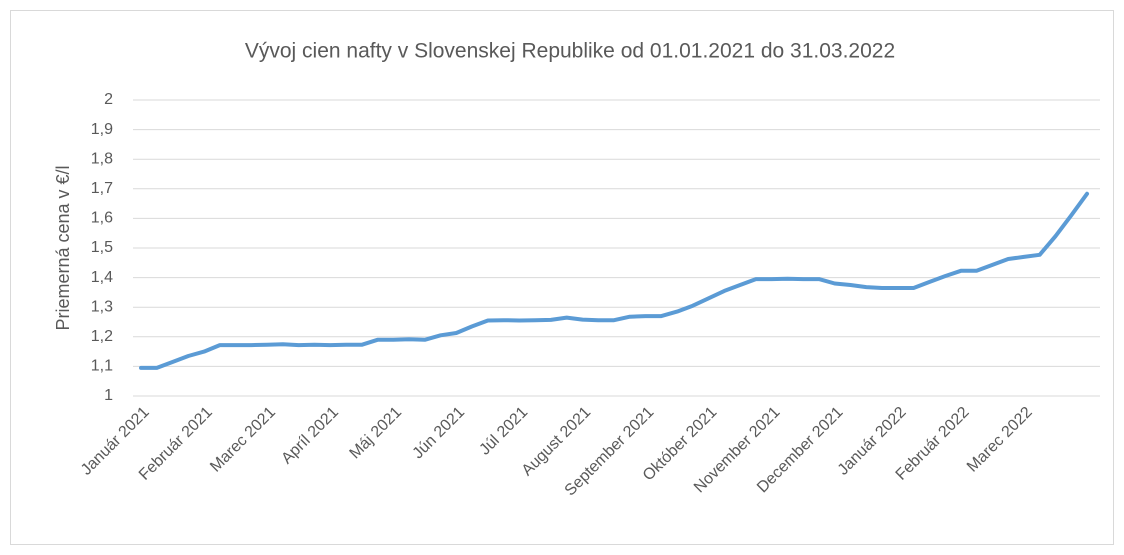  What do you see at coordinates (108, 99) in the screenshot?
I see `y-tick-label: 2` at bounding box center [108, 99].